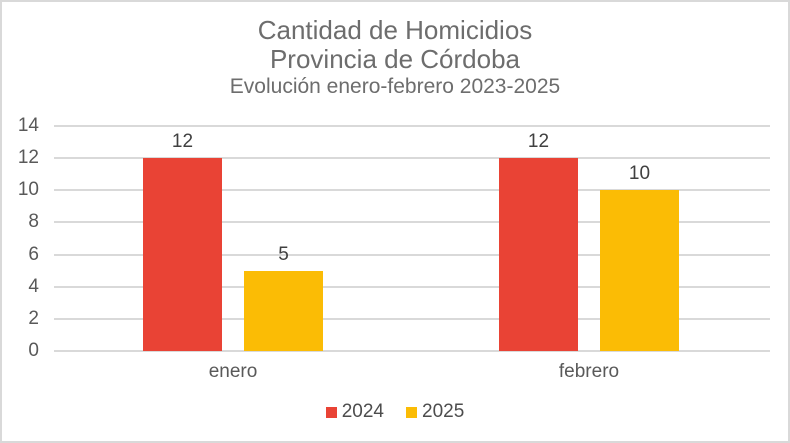  I want to click on bar-2025-enero, so click(283, 310).